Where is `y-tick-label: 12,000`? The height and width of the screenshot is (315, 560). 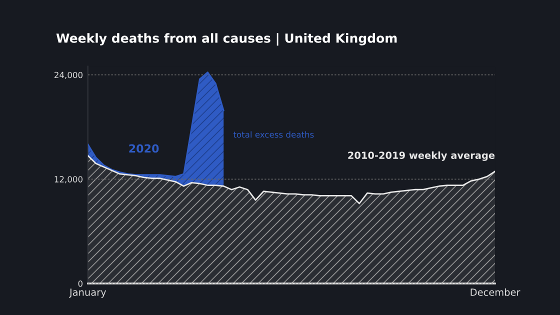
y-tick-label: 12,000 is located at coordinates (68, 180).